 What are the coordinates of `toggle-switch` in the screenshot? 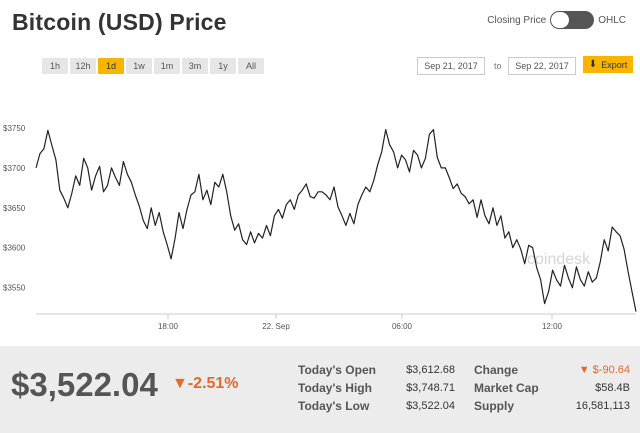 It's located at (572, 20).